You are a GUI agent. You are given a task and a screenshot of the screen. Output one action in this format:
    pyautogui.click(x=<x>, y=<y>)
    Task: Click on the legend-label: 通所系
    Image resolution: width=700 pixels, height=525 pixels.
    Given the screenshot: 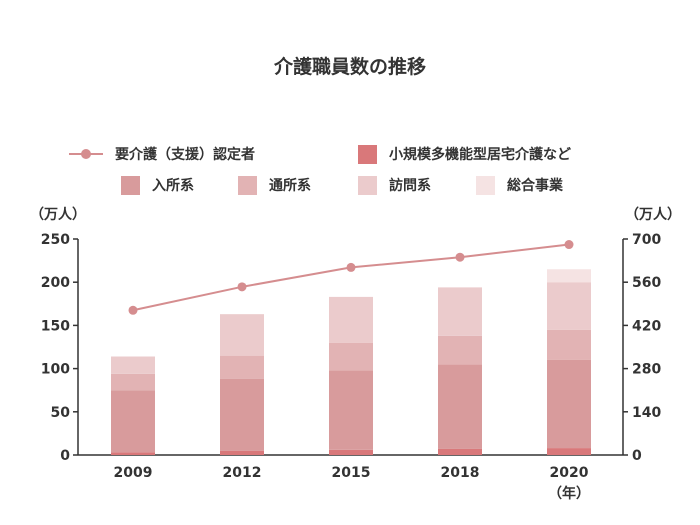 What is the action you would take?
    pyautogui.click(x=290, y=186)
    